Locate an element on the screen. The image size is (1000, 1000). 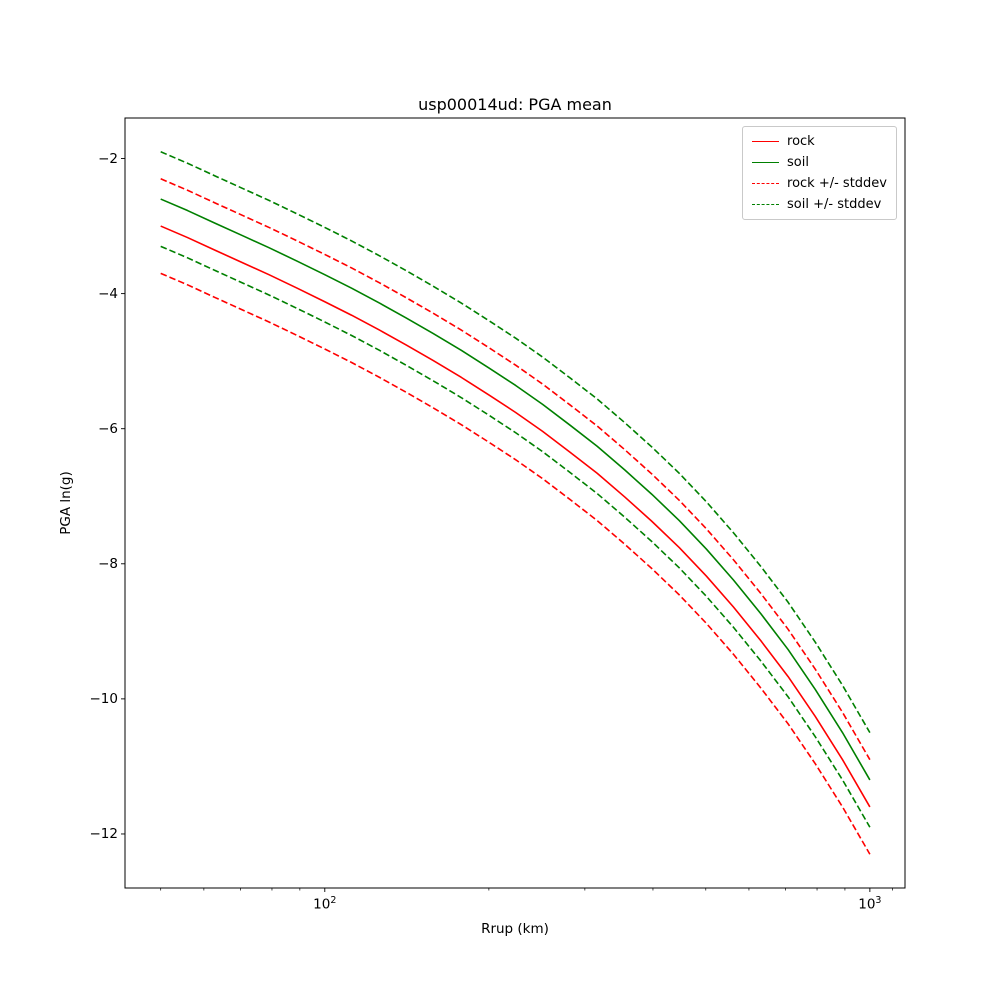
y-tick-label: −10 is located at coordinates (104, 698).